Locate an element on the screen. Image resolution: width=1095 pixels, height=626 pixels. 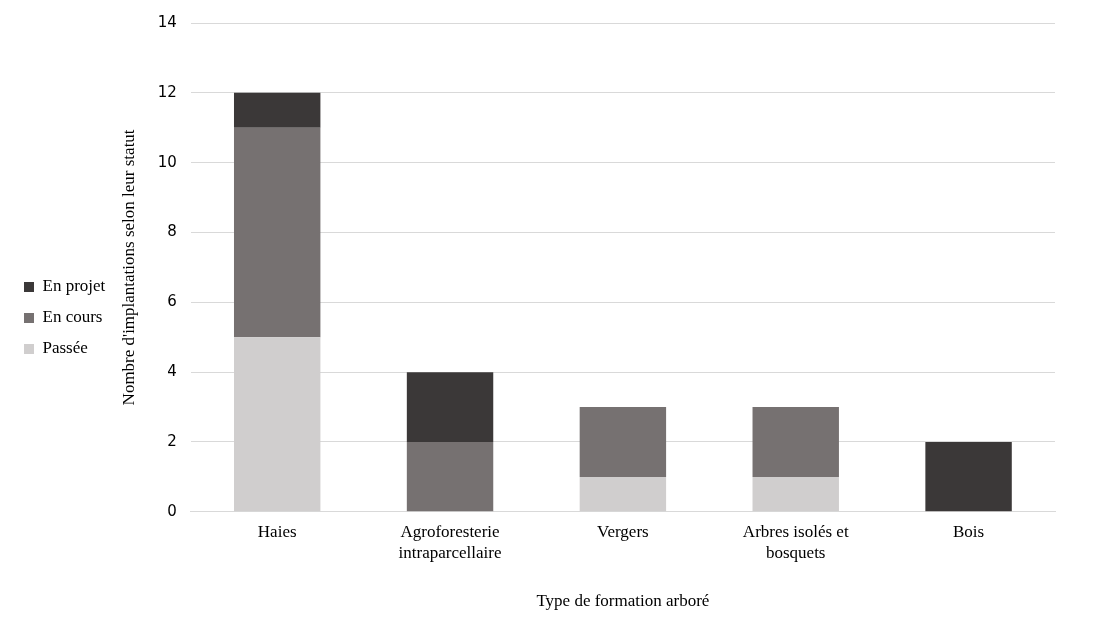
x-axis-title: Type de formation arboré is located at coordinates (623, 601).